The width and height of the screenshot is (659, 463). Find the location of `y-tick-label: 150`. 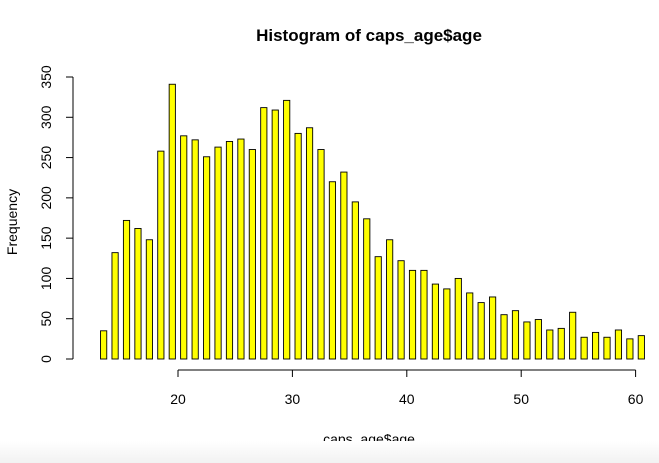

y-tick-label: 150 is located at coordinates (46, 238).